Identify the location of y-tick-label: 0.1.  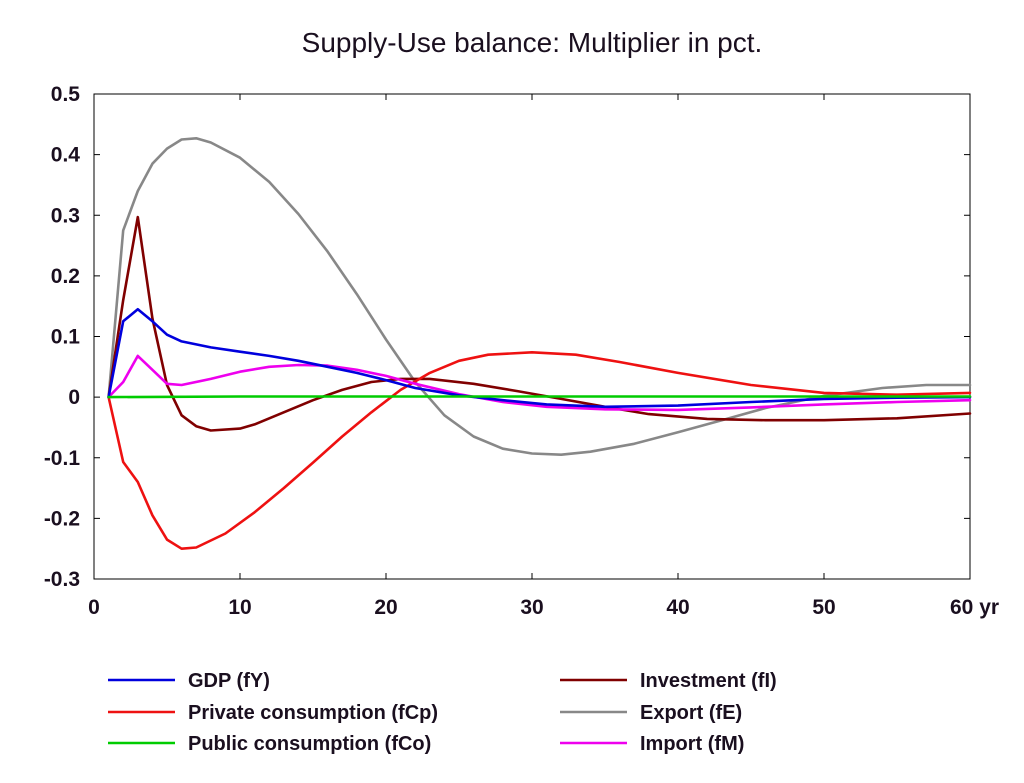
(66, 337).